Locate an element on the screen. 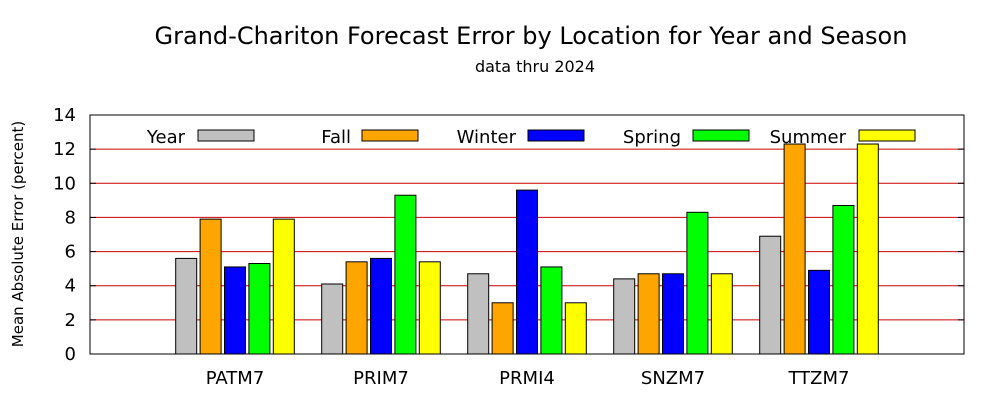  legend-label-winter: Winter is located at coordinates (487, 137).